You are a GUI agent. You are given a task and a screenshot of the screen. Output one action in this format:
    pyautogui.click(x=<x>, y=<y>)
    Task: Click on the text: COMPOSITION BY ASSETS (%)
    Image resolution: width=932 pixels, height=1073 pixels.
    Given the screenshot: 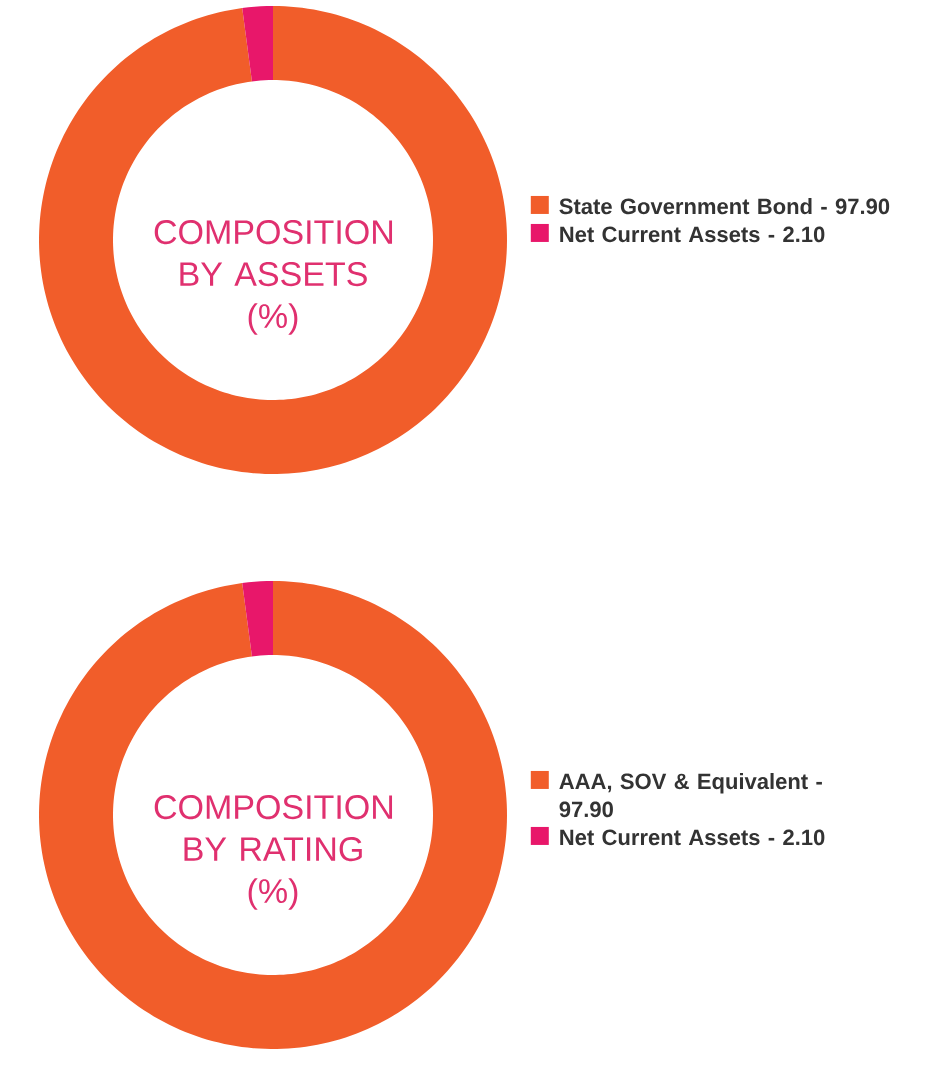 What is the action you would take?
    pyautogui.click(x=273, y=277)
    